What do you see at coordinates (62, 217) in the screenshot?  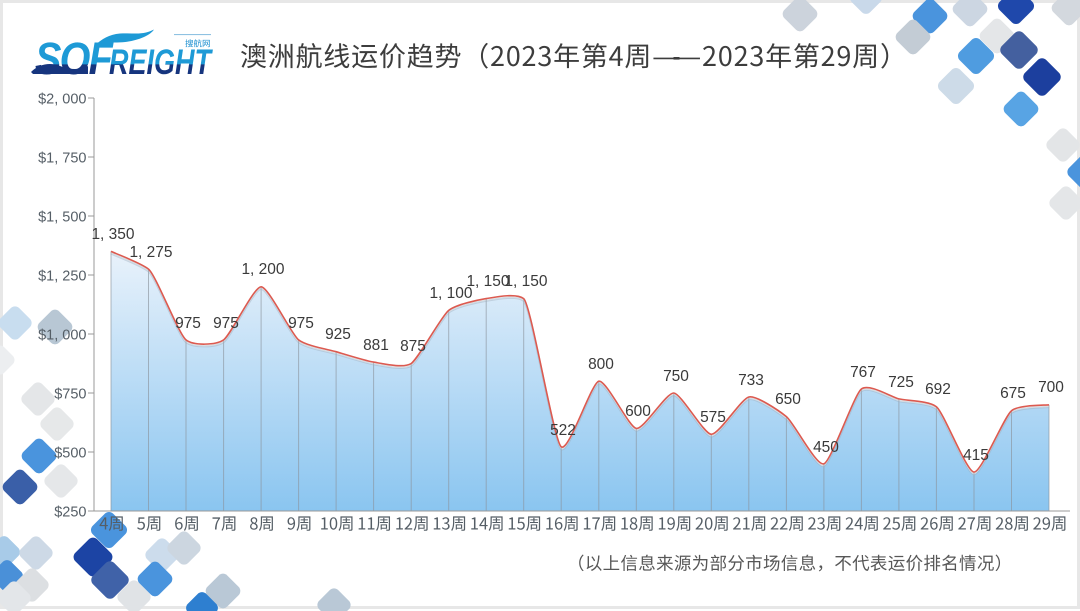 I see `svg-text: $1, 500` at bounding box center [62, 217].